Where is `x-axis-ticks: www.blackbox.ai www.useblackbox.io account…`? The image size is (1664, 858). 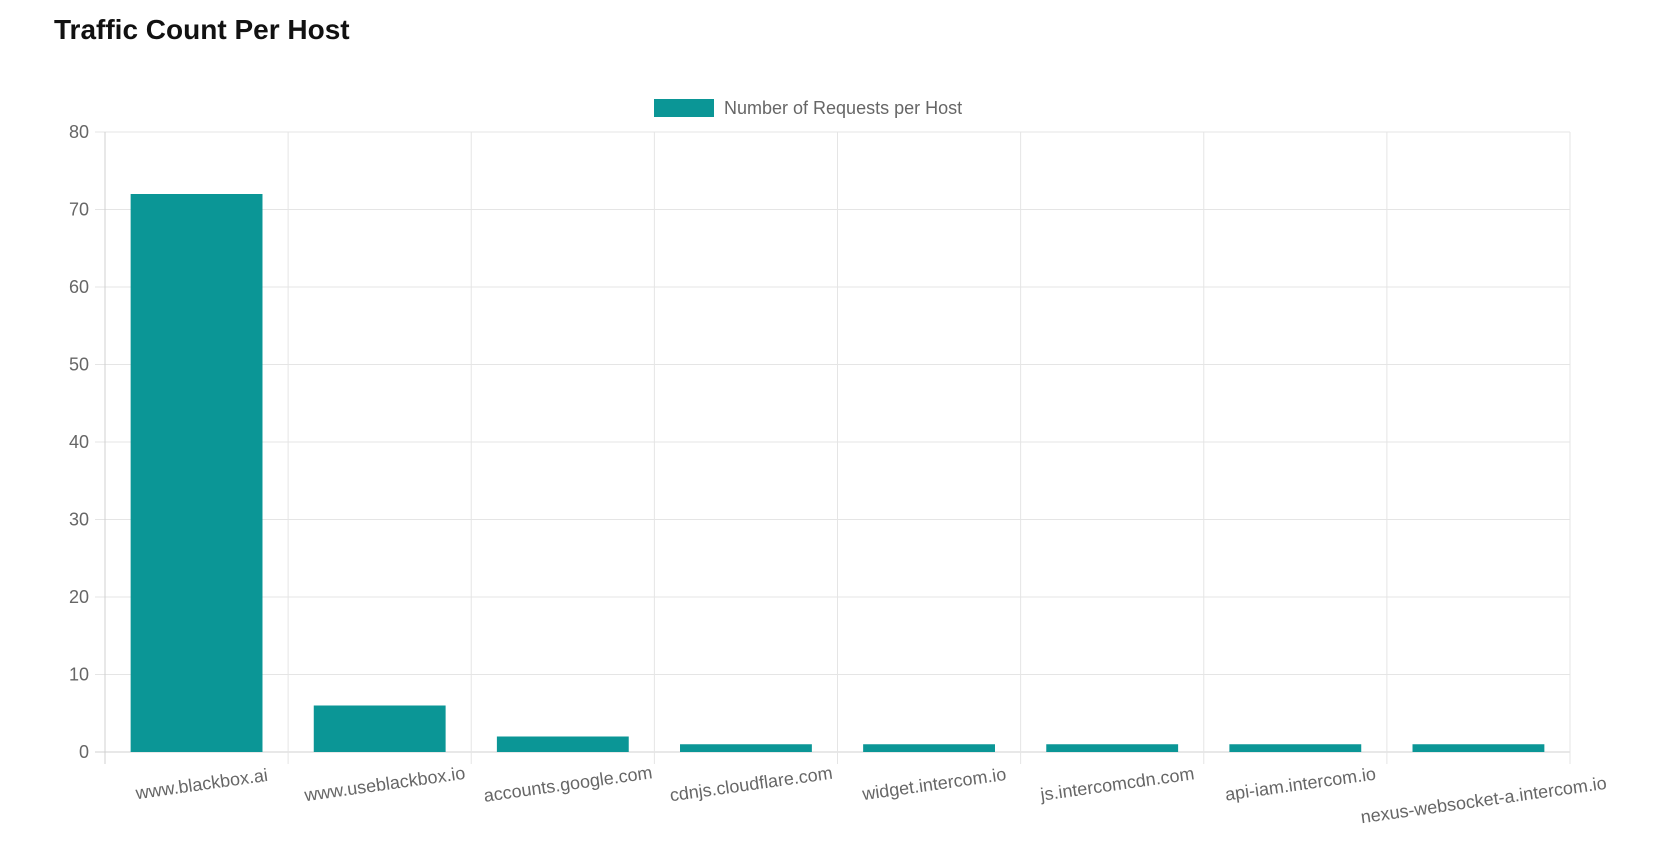 x-axis-ticks: www.blackbox.ai www.useblackbox.io account… is located at coordinates (870, 794).